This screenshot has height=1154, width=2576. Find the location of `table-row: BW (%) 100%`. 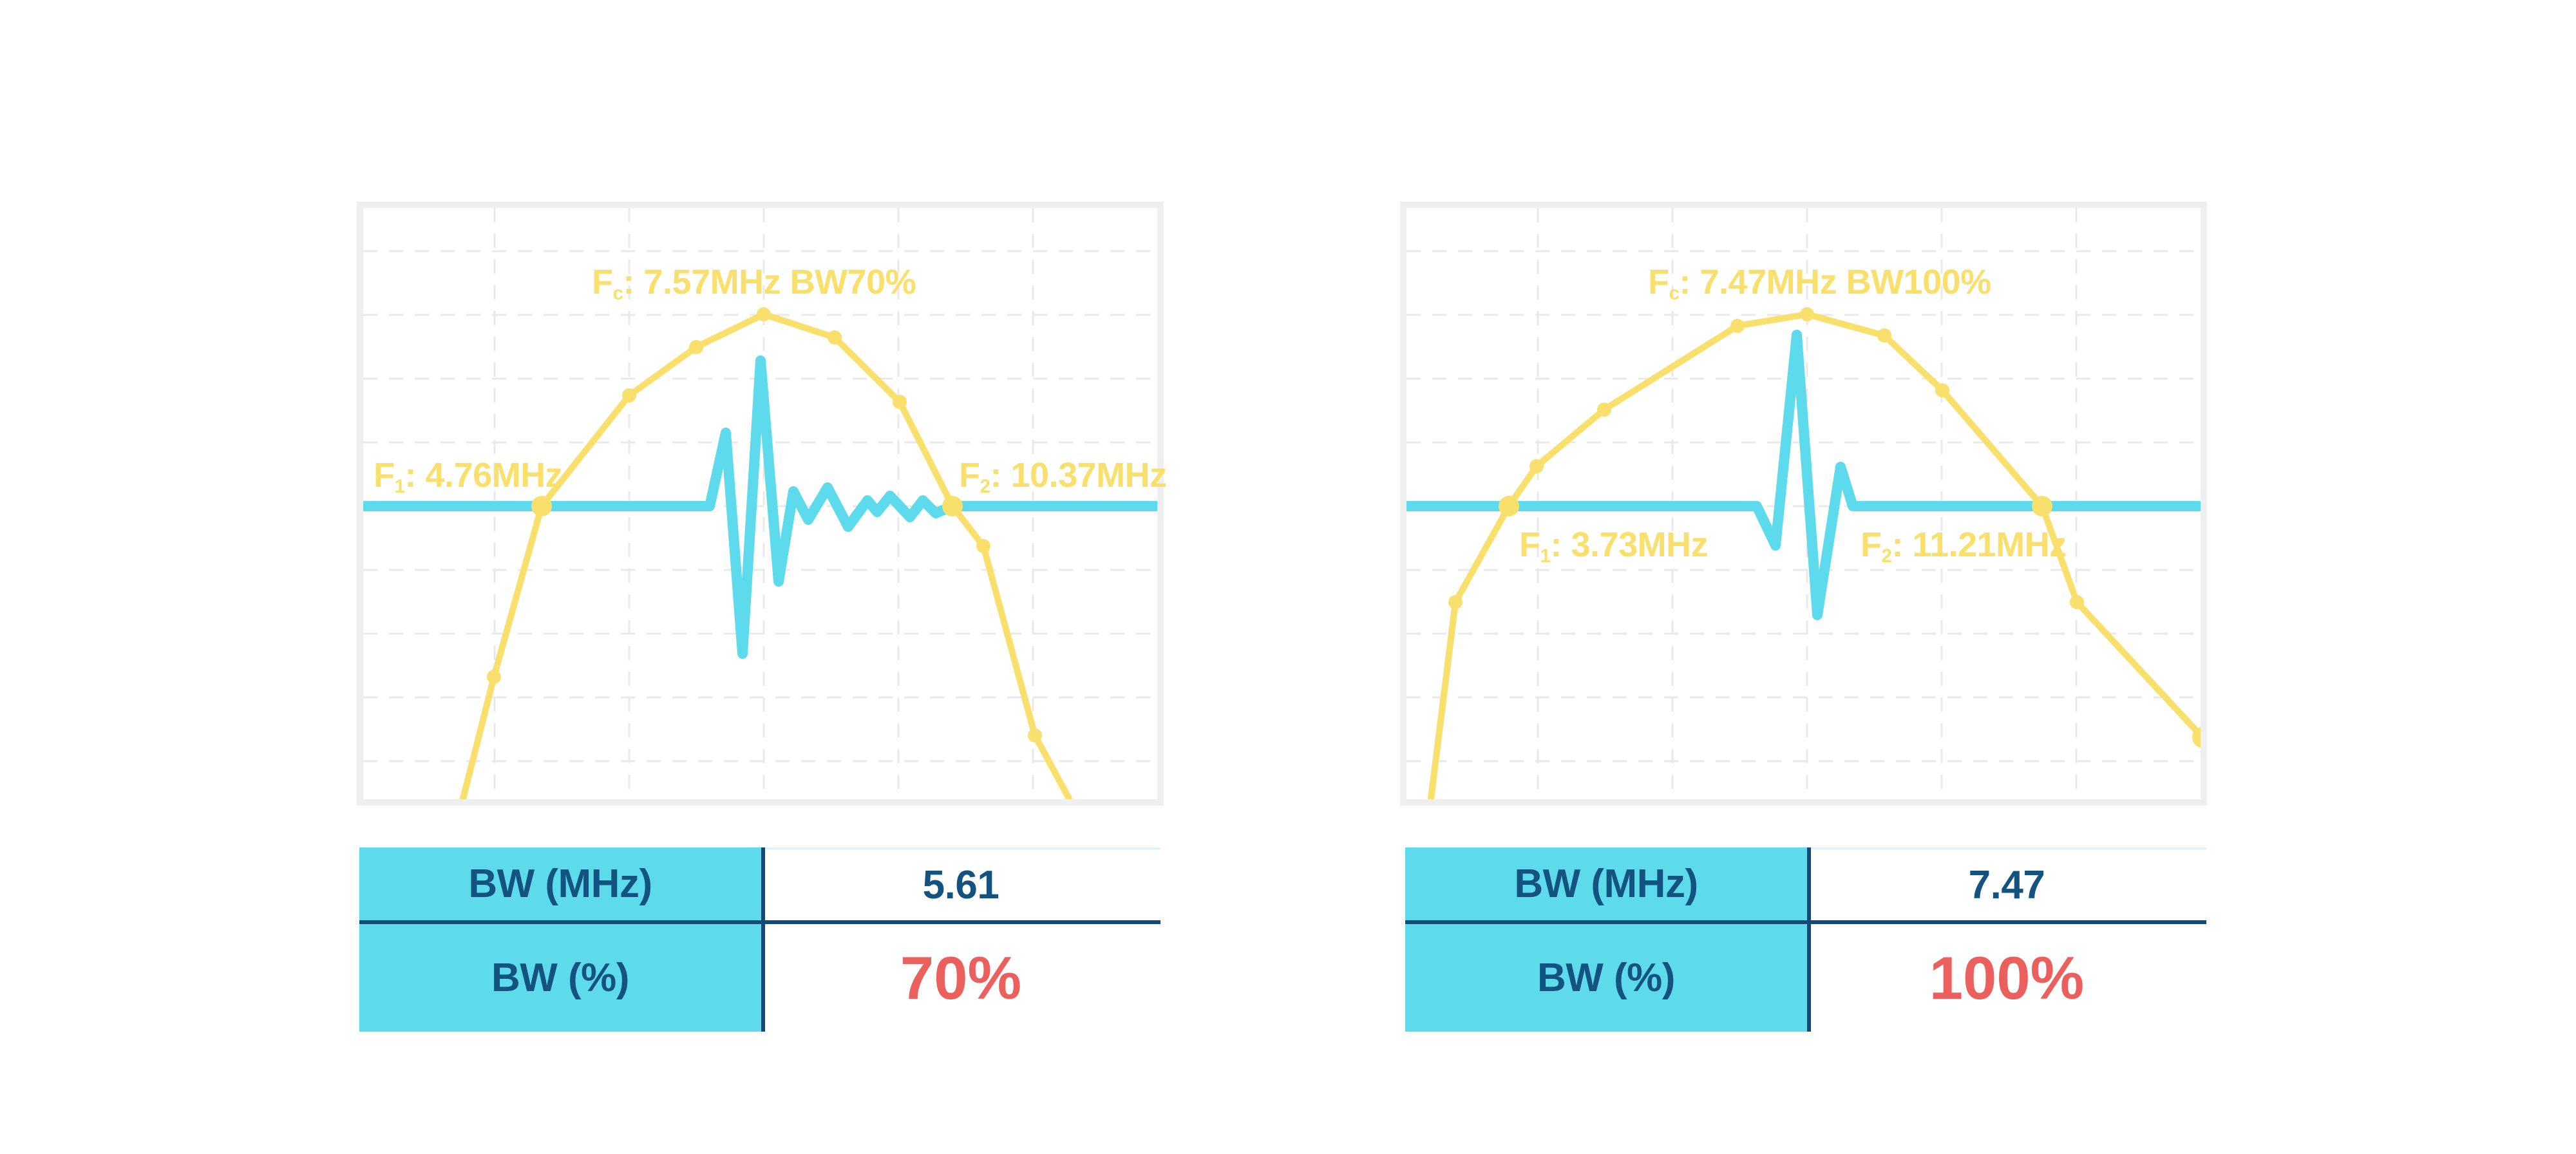

table-row: BW (%) 100% is located at coordinates (1805, 978).